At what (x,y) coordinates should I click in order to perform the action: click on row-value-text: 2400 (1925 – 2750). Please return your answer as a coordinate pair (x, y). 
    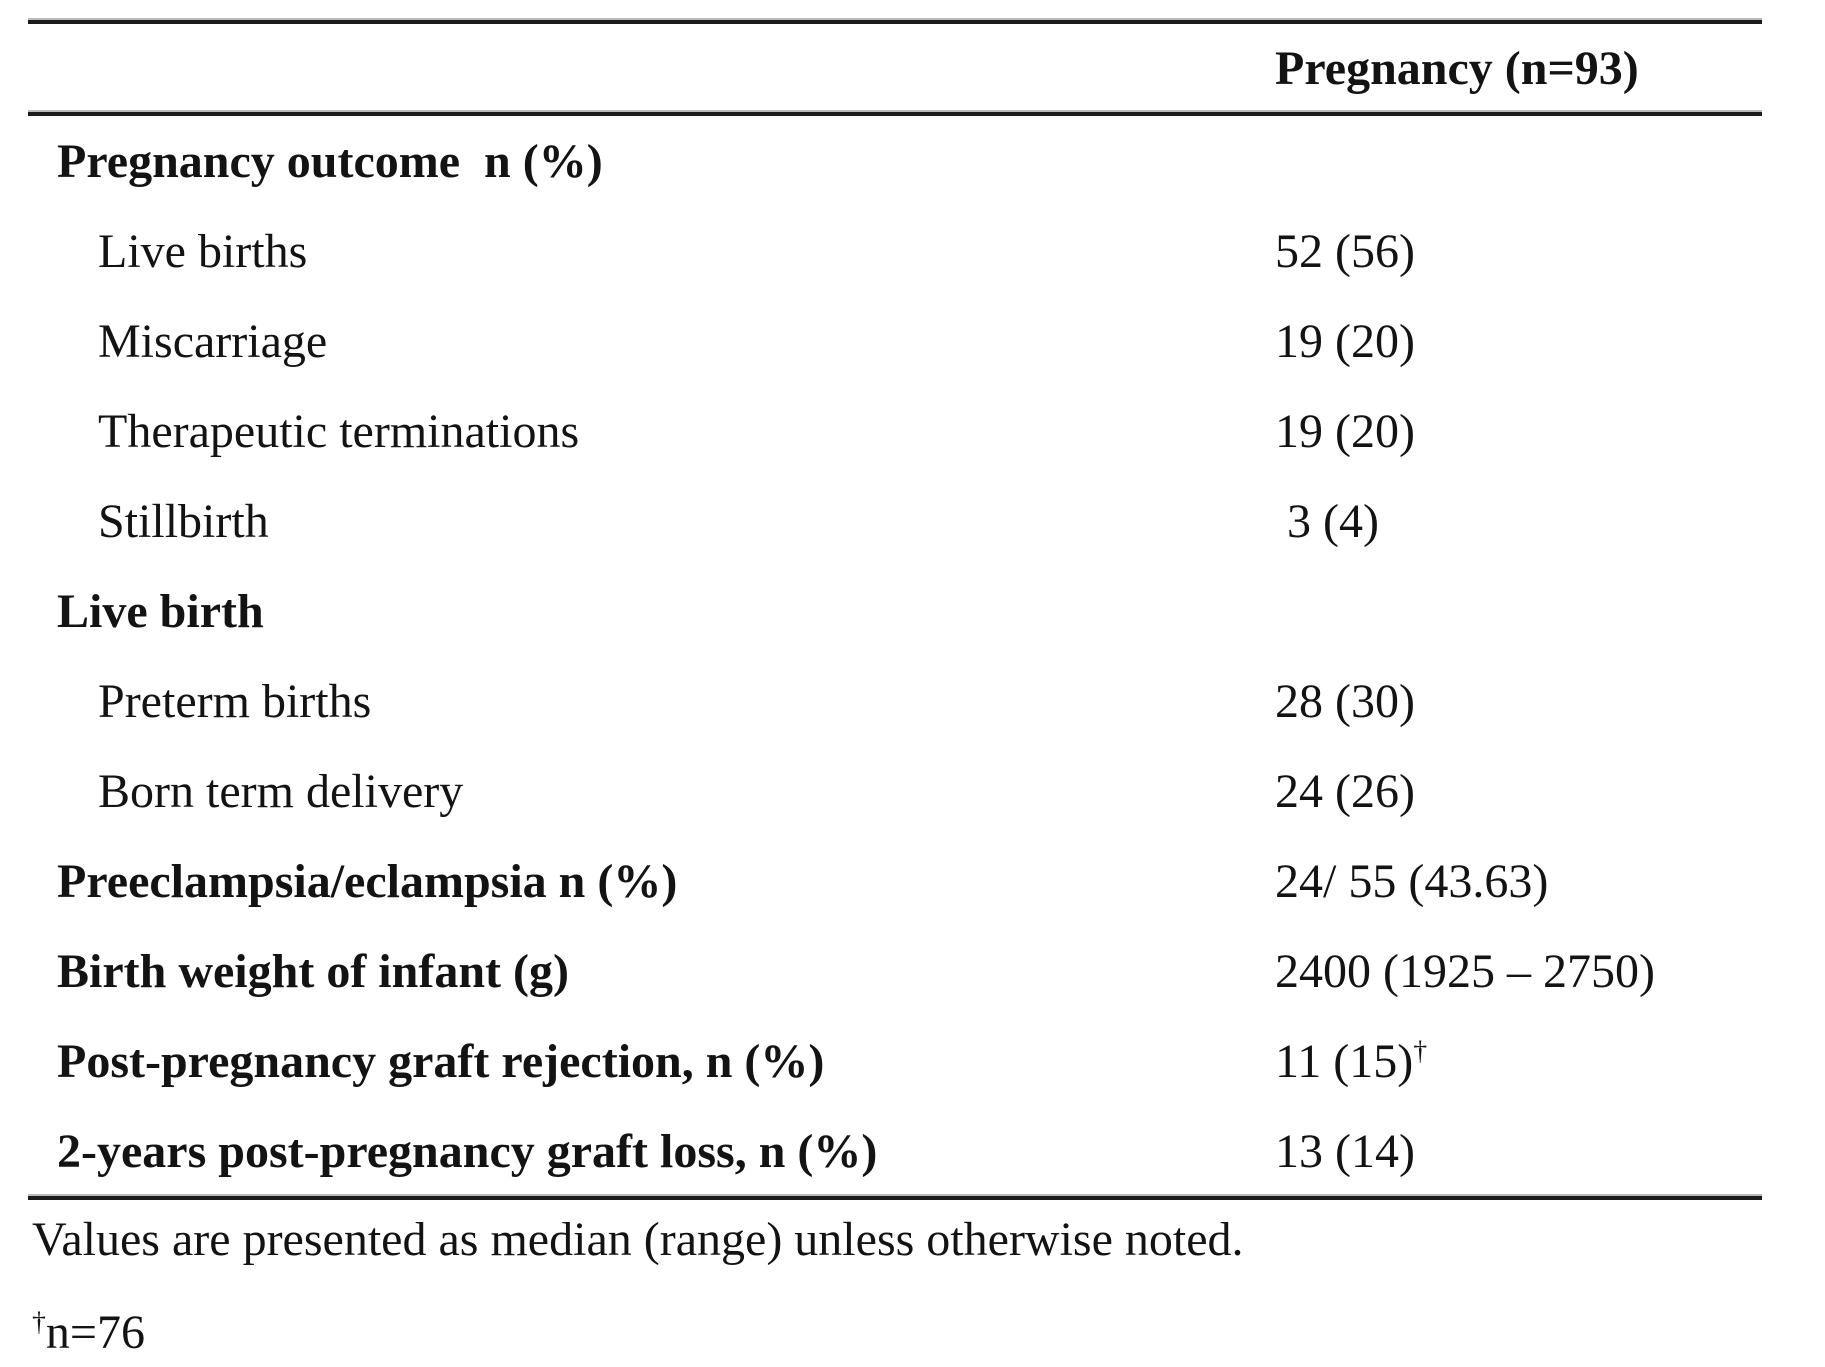
    Looking at the image, I should click on (1465, 971).